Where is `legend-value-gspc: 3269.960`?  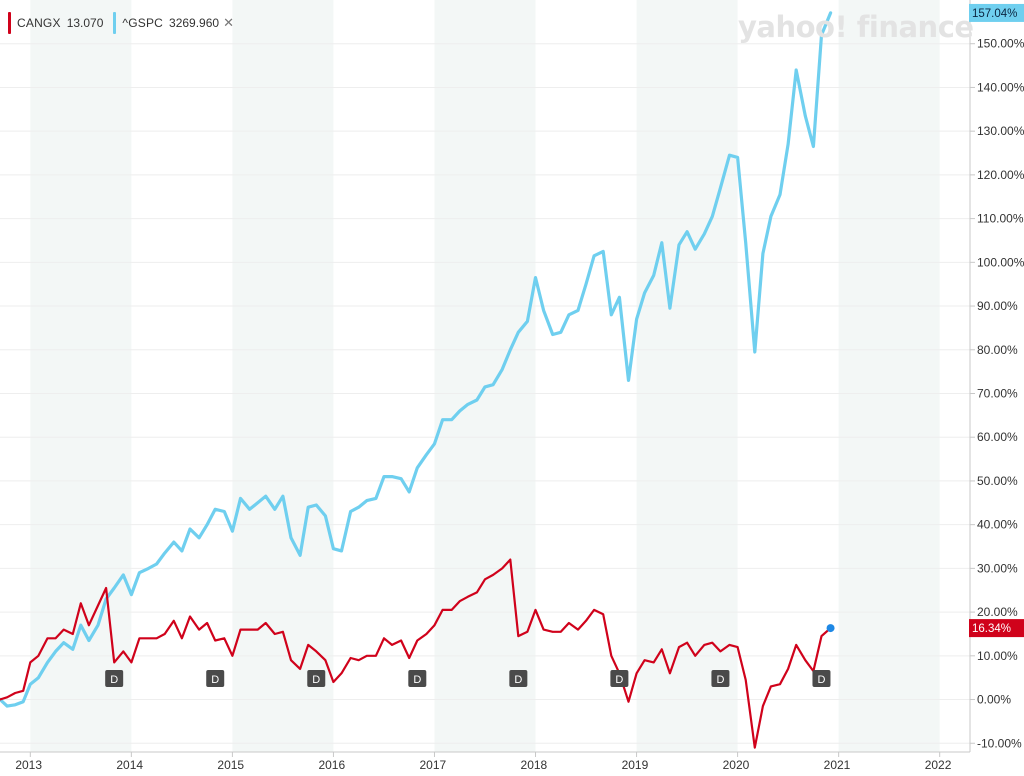 legend-value-gspc: 3269.960 is located at coordinates (194, 23).